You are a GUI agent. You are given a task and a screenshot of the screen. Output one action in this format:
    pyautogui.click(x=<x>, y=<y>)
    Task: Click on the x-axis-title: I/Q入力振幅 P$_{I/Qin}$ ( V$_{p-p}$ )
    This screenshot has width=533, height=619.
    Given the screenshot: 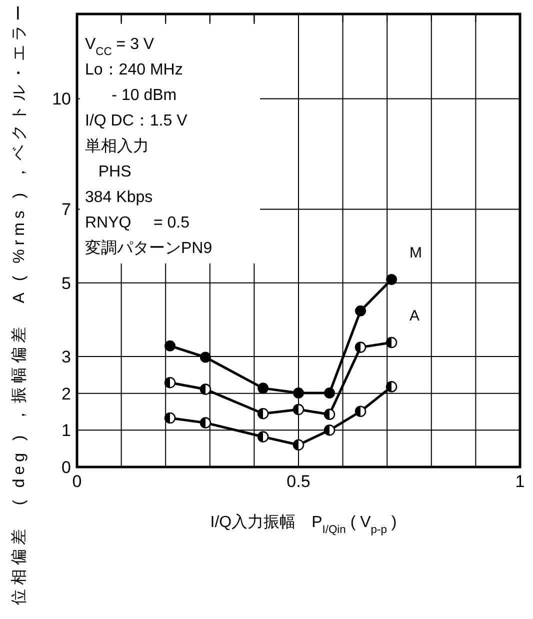 What is the action you would take?
    pyautogui.click(x=303, y=524)
    